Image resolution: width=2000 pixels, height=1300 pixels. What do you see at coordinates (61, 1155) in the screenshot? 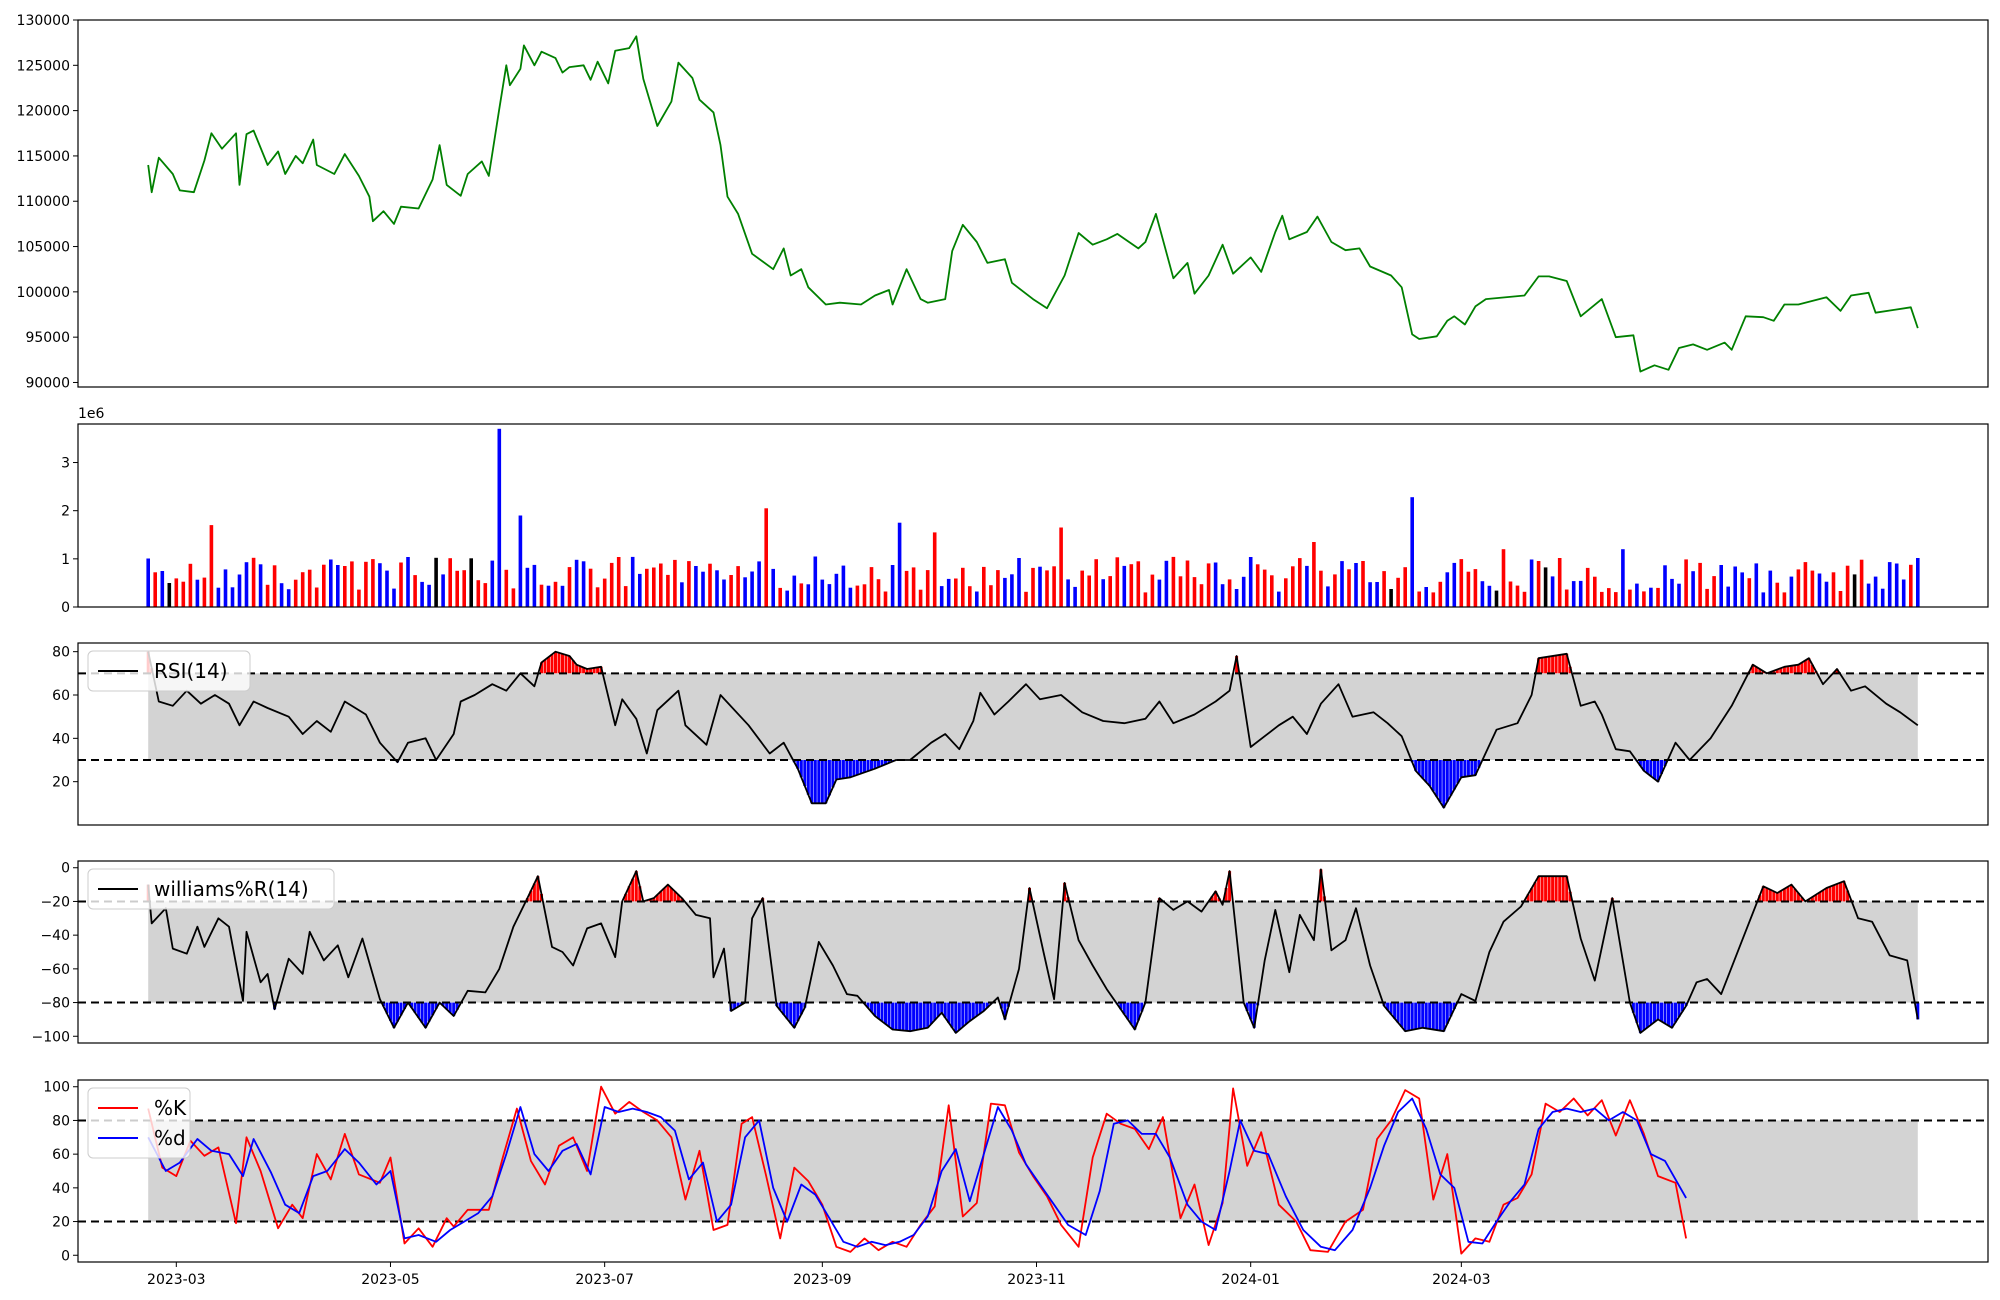
I see `stochastic-ytick-label: 60` at bounding box center [61, 1155].